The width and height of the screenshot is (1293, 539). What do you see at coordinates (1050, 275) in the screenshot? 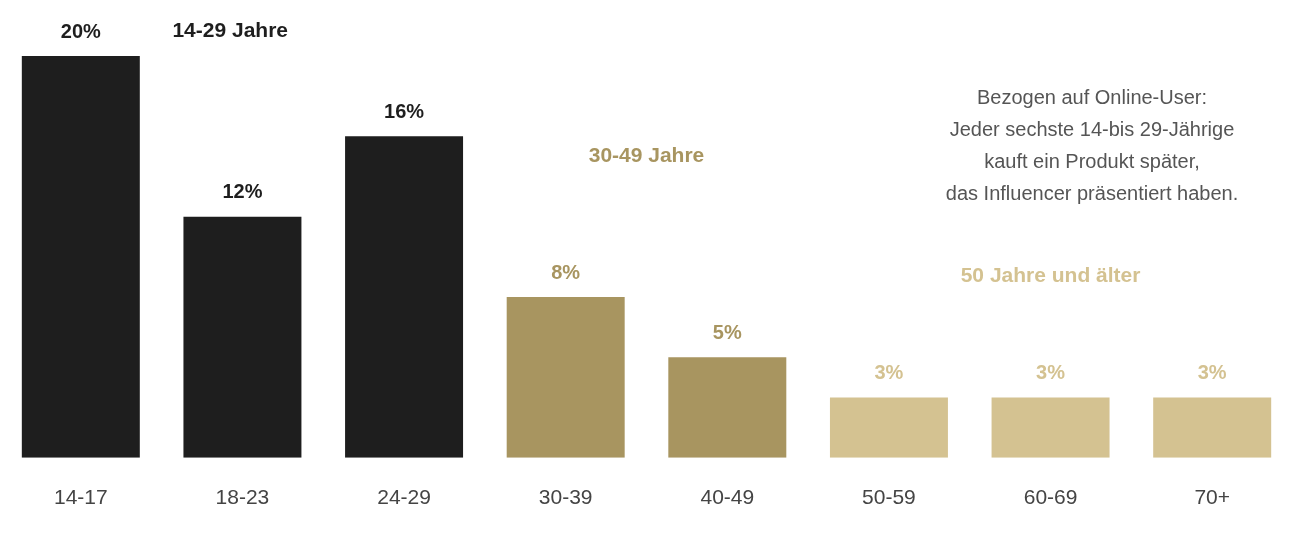
I see `annotation: 50 Jahre und älter` at bounding box center [1050, 275].